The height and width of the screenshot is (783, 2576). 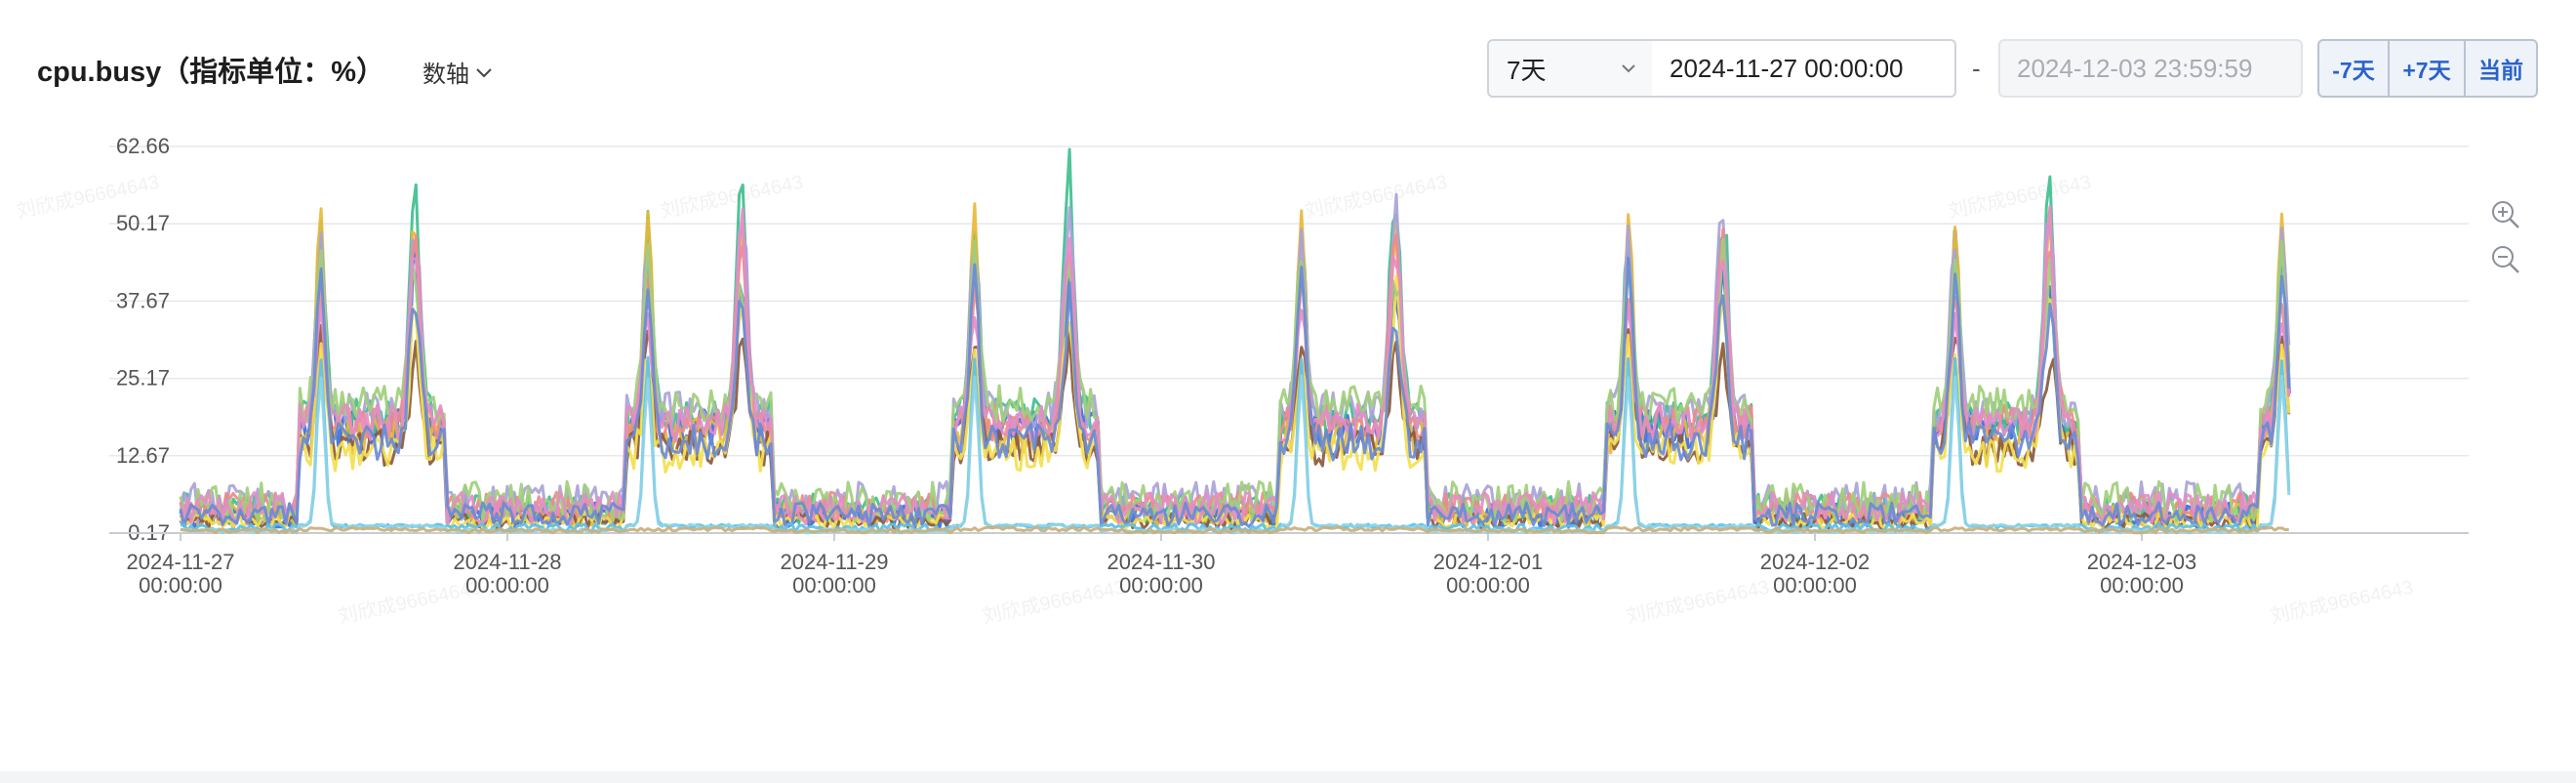 What do you see at coordinates (143, 455) in the screenshot?
I see `y-tick-label: 12.67` at bounding box center [143, 455].